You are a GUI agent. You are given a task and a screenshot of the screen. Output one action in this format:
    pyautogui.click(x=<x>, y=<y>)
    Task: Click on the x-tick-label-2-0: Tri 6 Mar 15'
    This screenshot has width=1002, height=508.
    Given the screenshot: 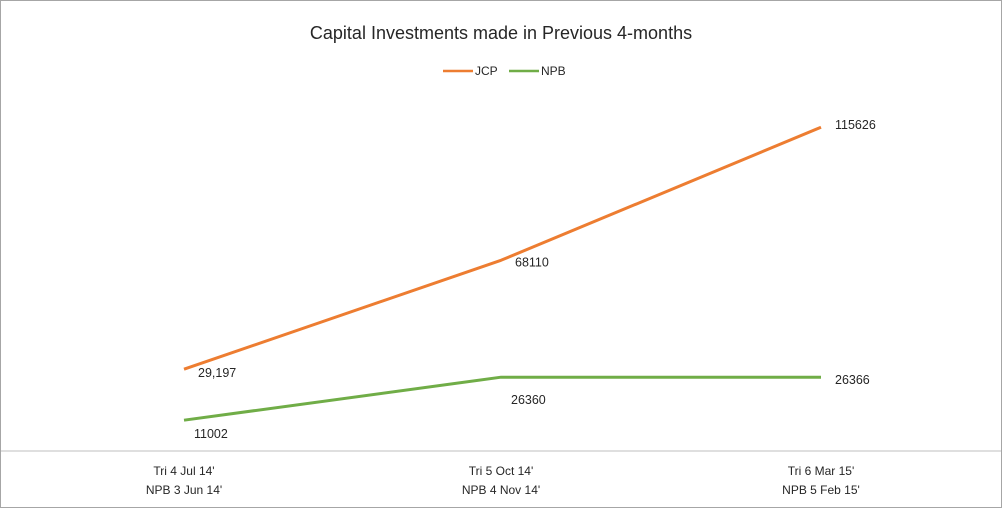 What is the action you would take?
    pyautogui.click(x=821, y=471)
    